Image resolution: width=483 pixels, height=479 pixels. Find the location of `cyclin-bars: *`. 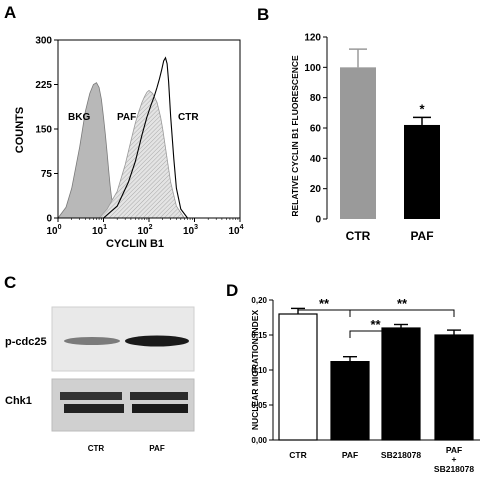

cyclin-bars: * is located at coordinates (390, 133).